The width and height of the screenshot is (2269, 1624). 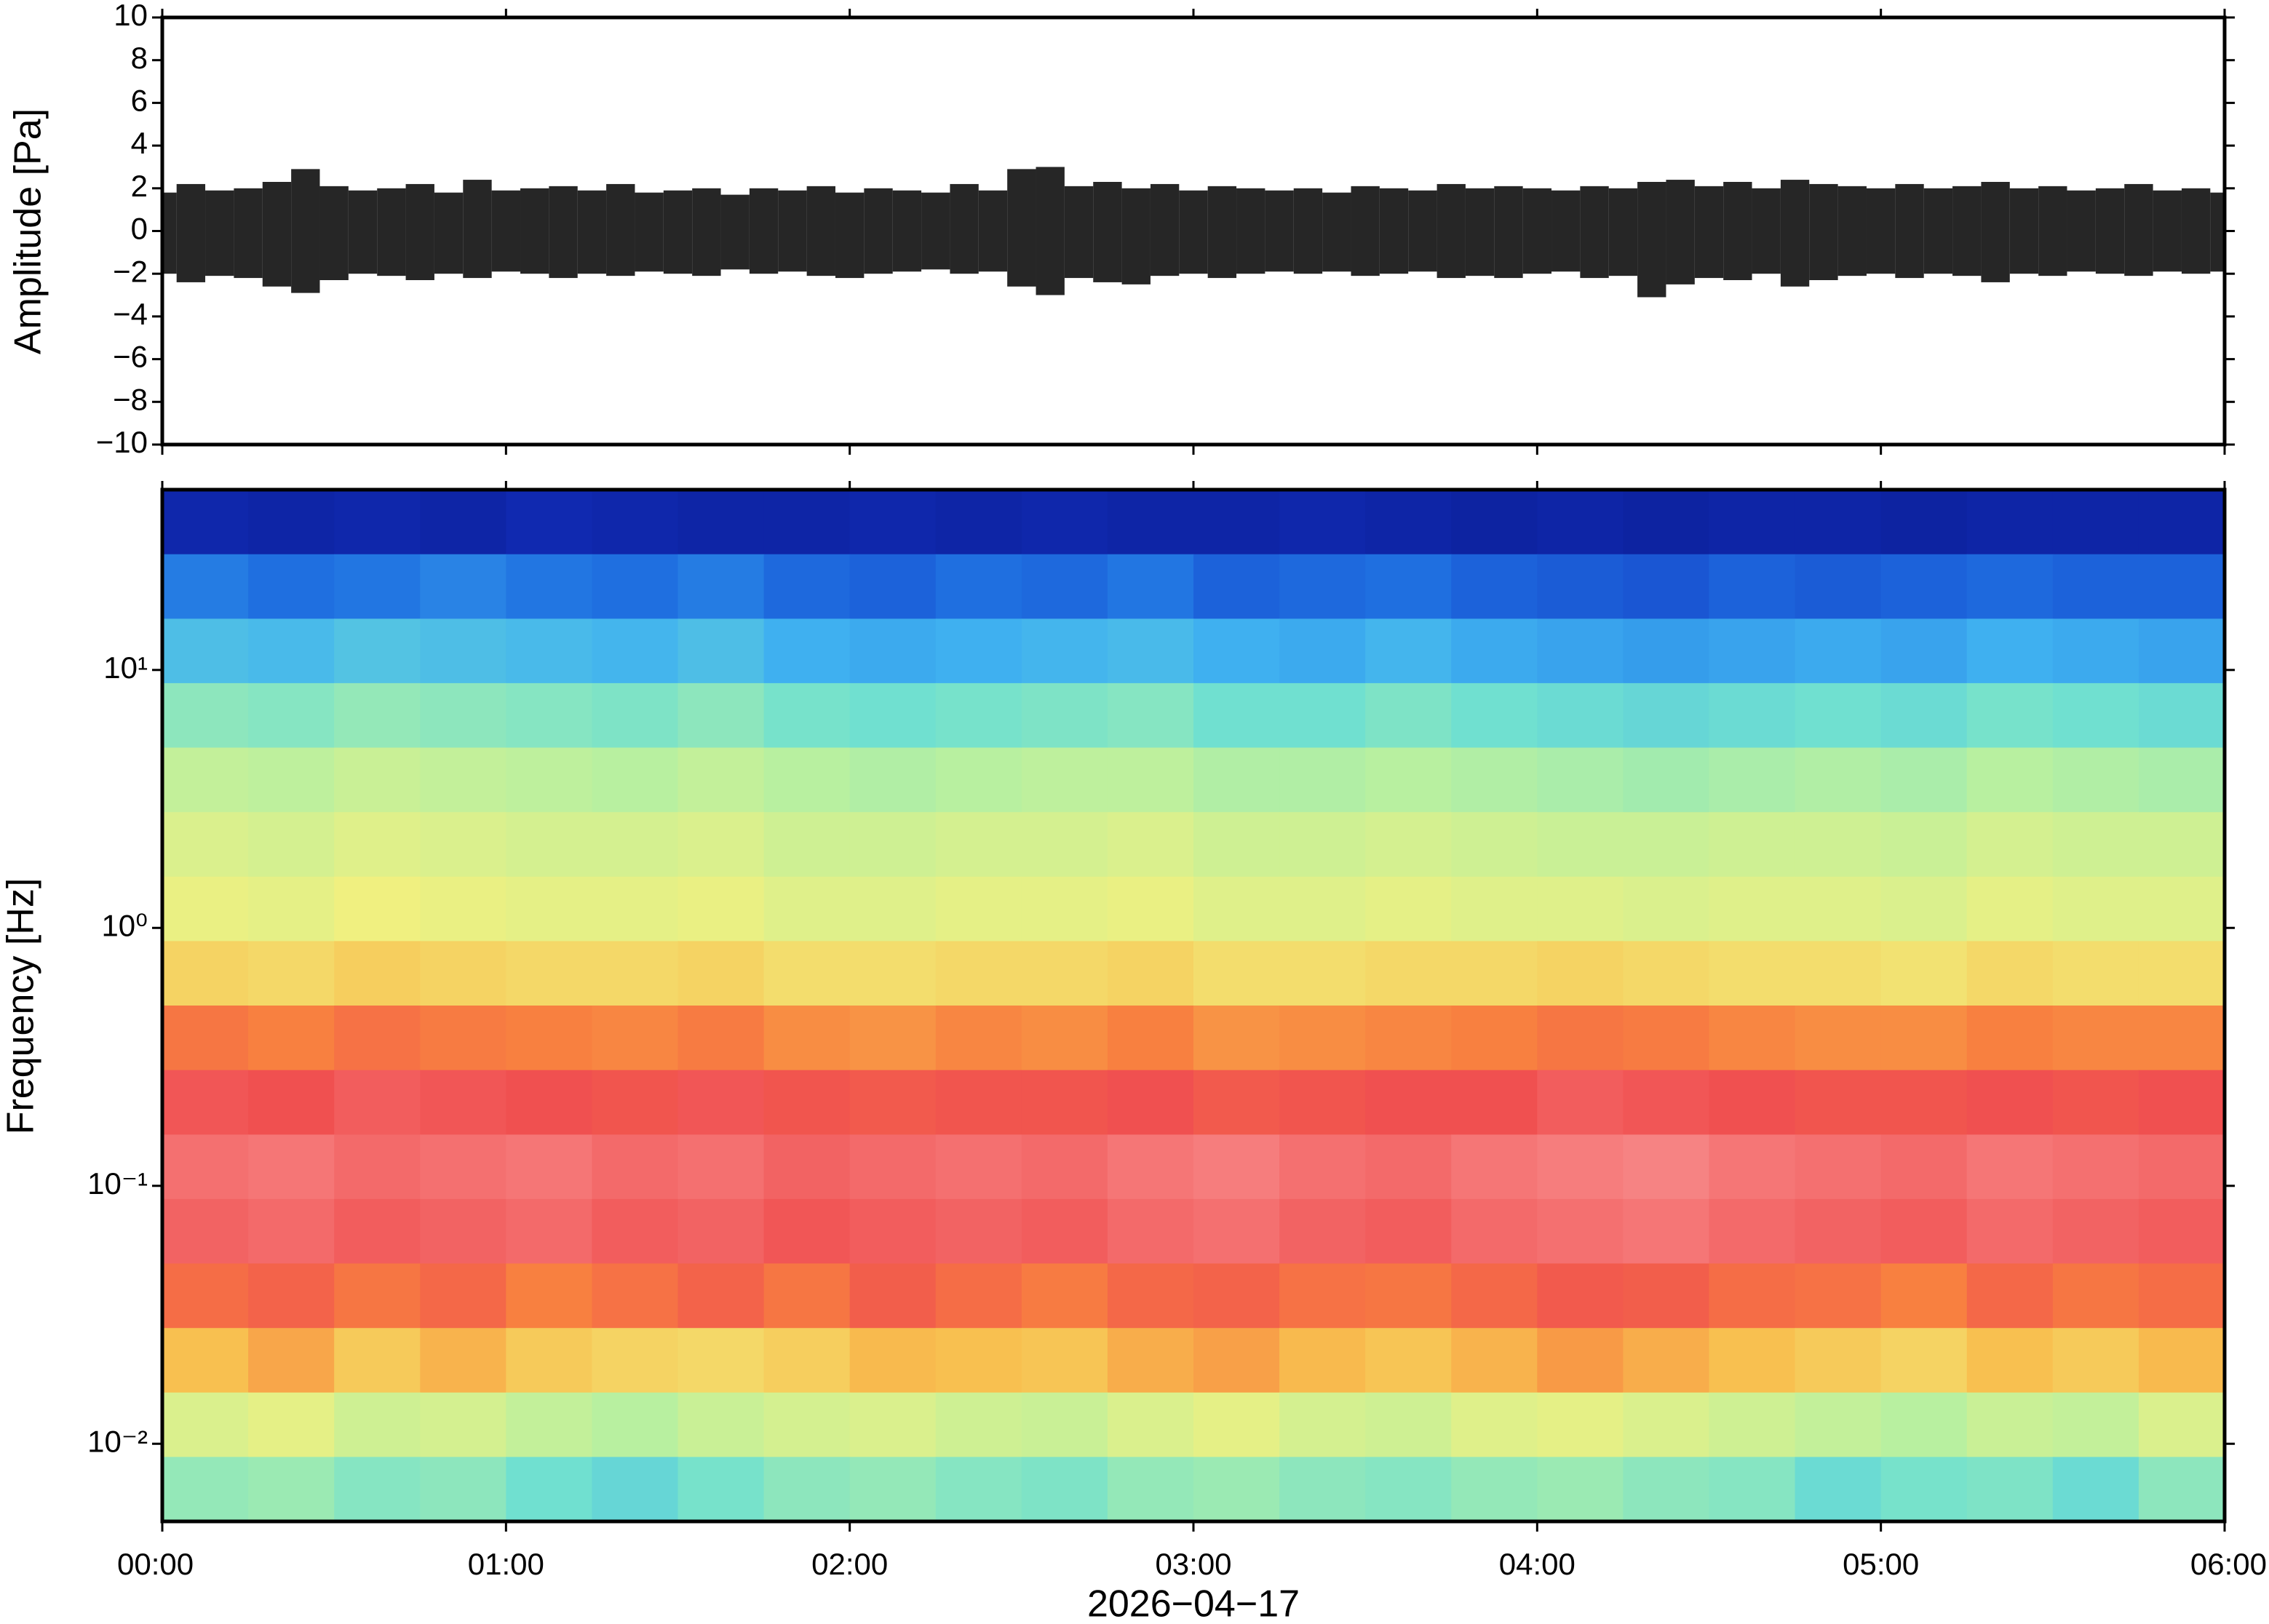 What do you see at coordinates (130, 399) in the screenshot?
I see `y-tick-label: −8` at bounding box center [130, 399].